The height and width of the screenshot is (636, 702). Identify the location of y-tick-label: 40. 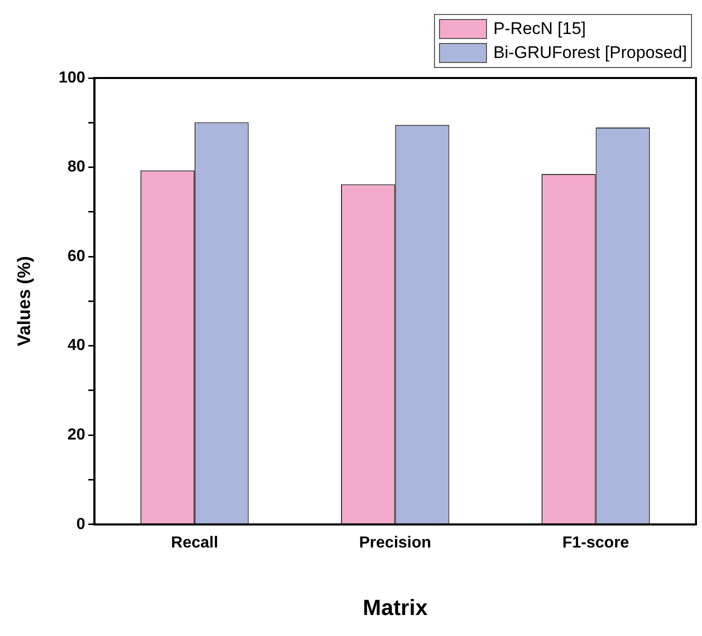
(77, 345).